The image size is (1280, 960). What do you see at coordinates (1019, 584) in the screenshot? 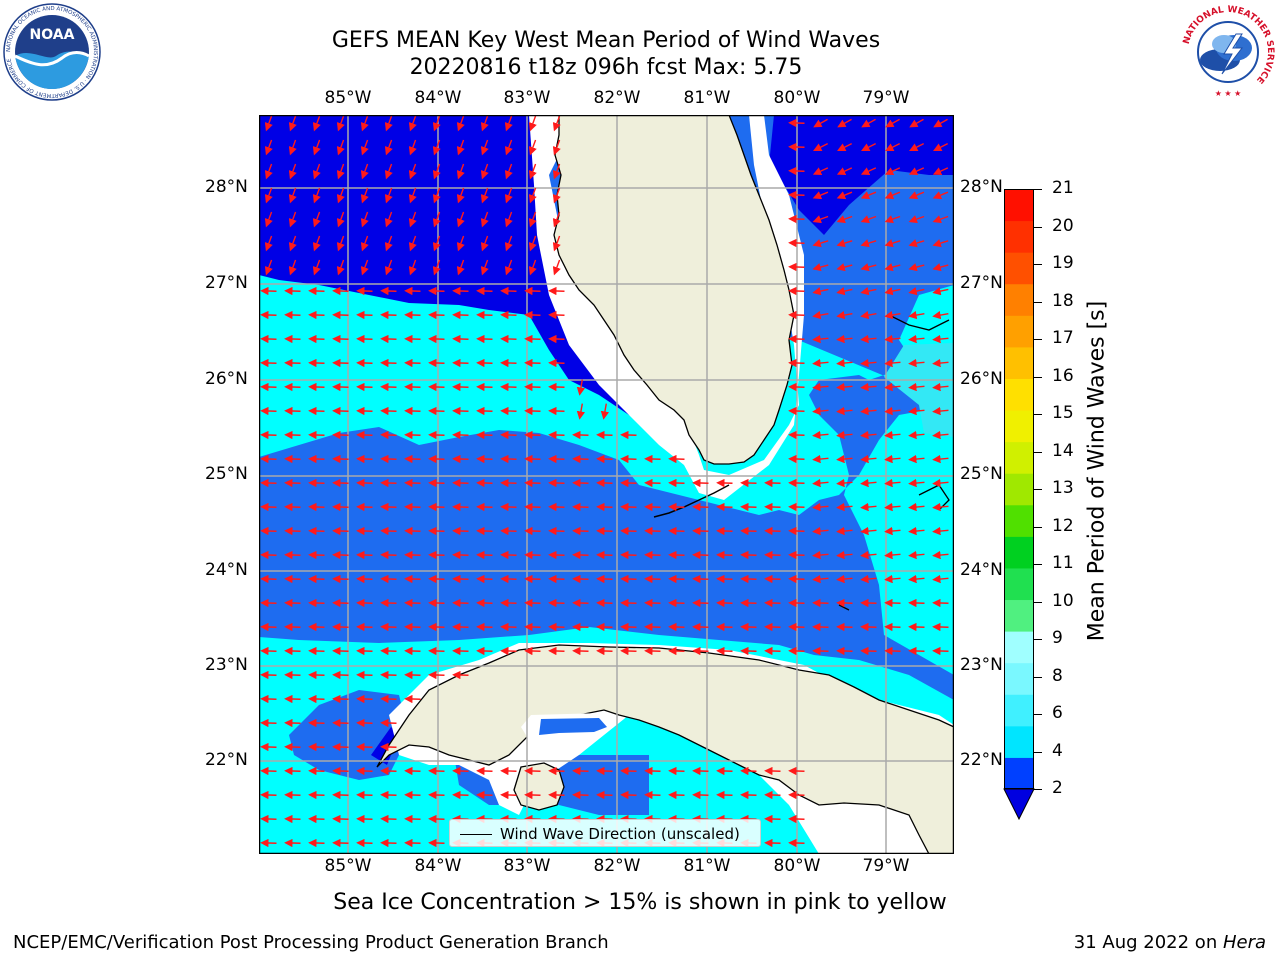
I see `colorbar-segment` at bounding box center [1019, 584].